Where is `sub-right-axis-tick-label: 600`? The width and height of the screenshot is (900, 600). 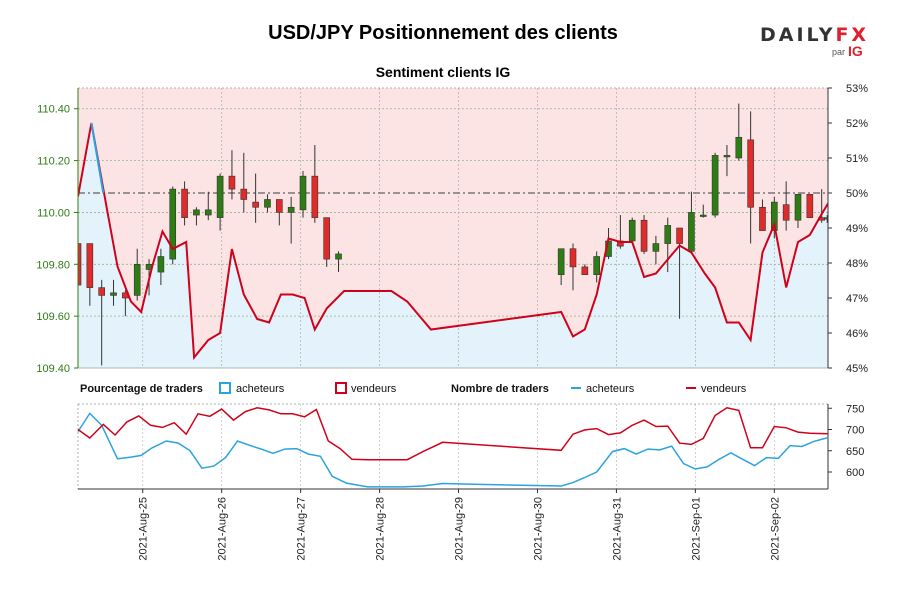
sub-right-axis-tick-label: 600 is located at coordinates (855, 473).